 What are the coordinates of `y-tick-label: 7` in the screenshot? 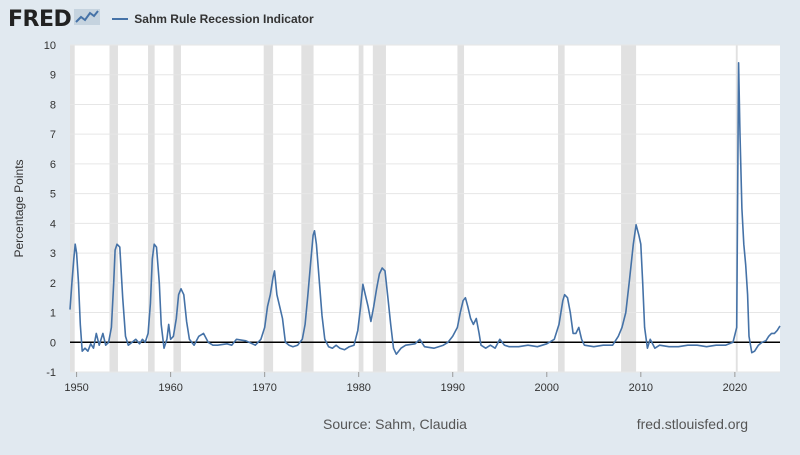 It's located at (53, 135).